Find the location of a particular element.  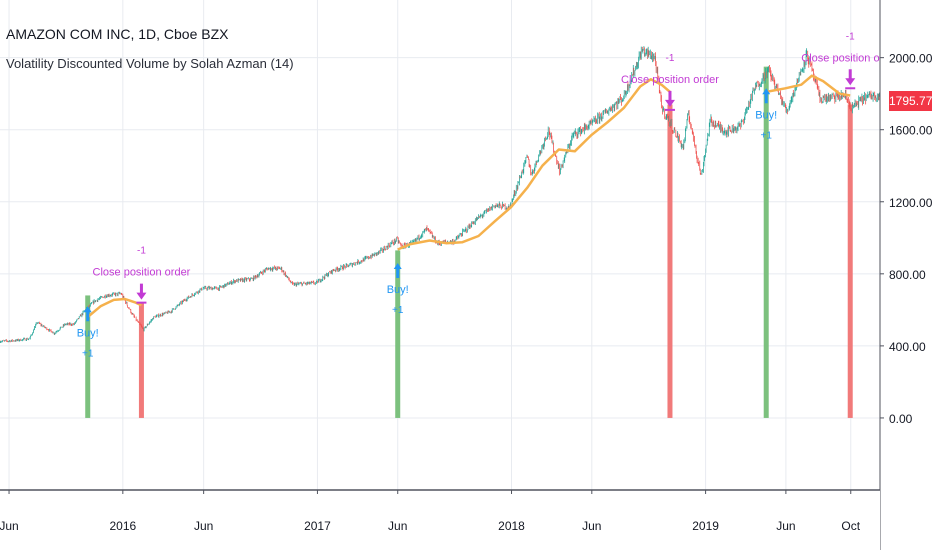

time-tick-label: 2019 is located at coordinates (705, 526).